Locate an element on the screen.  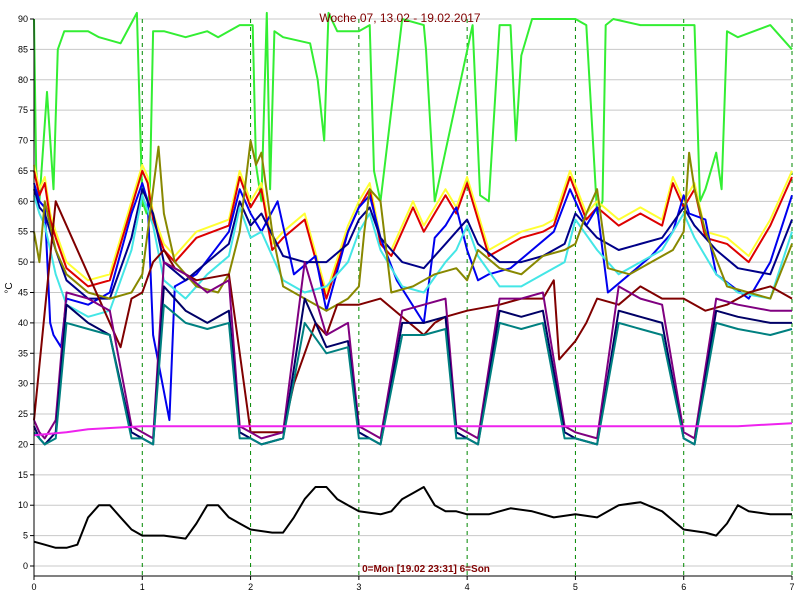
y-tick-label: 70 is located at coordinates (23, 141).